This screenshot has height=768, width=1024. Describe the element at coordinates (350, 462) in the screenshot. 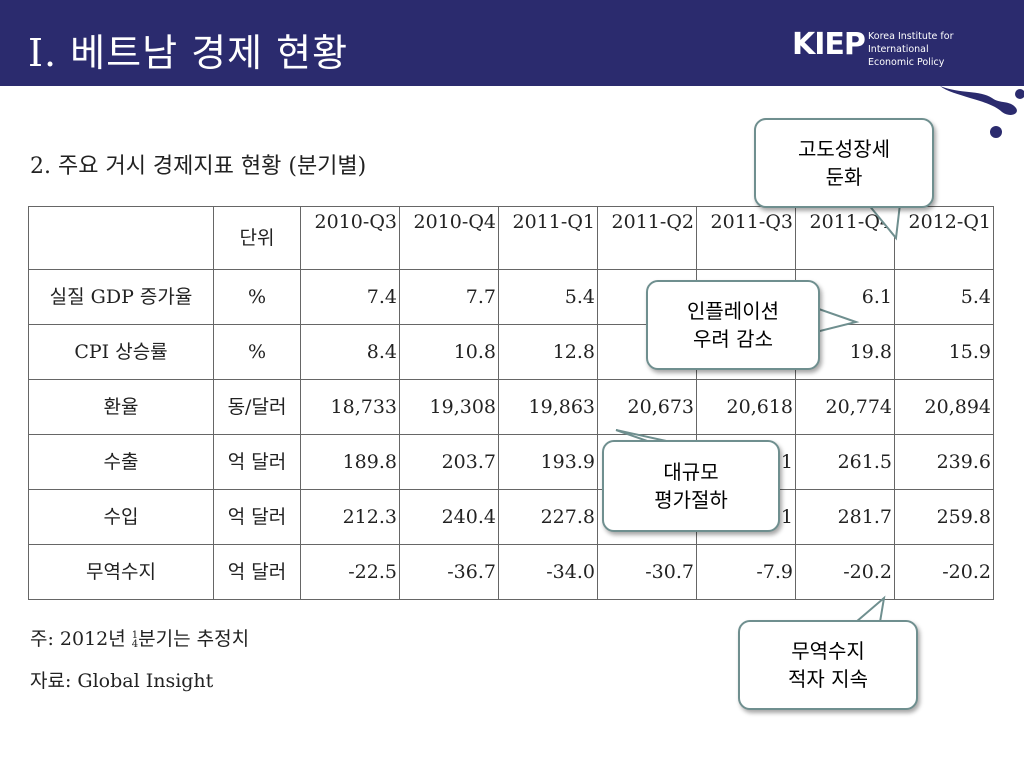

I see `value-cell: 189.8` at that location.